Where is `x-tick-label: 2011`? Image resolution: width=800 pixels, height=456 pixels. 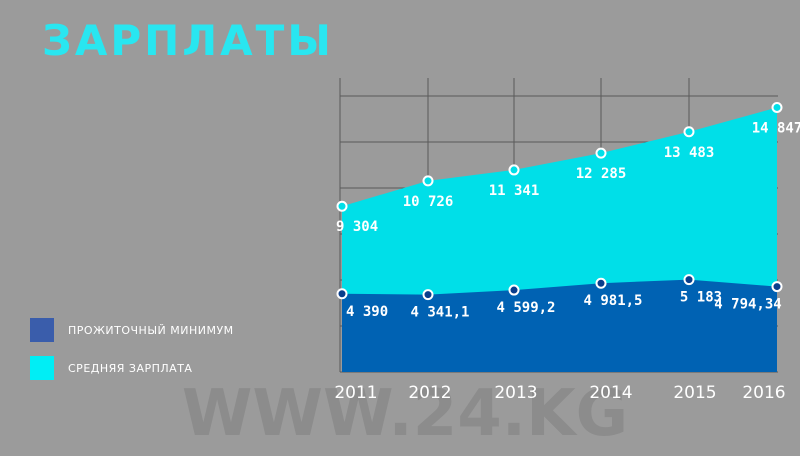 x-tick-label: 2011 is located at coordinates (355, 393).